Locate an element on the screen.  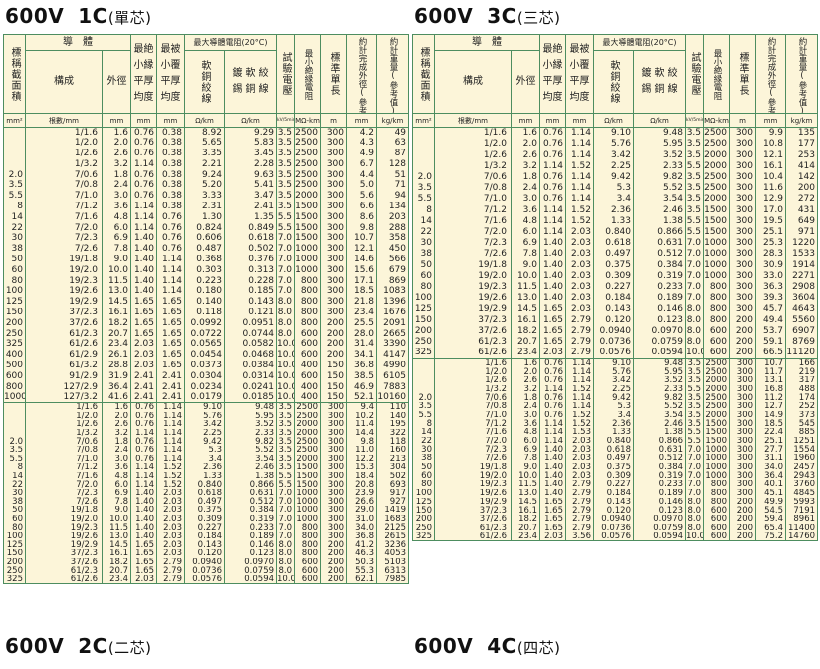
table-cell: 18.2 is located at coordinates (116, 323).